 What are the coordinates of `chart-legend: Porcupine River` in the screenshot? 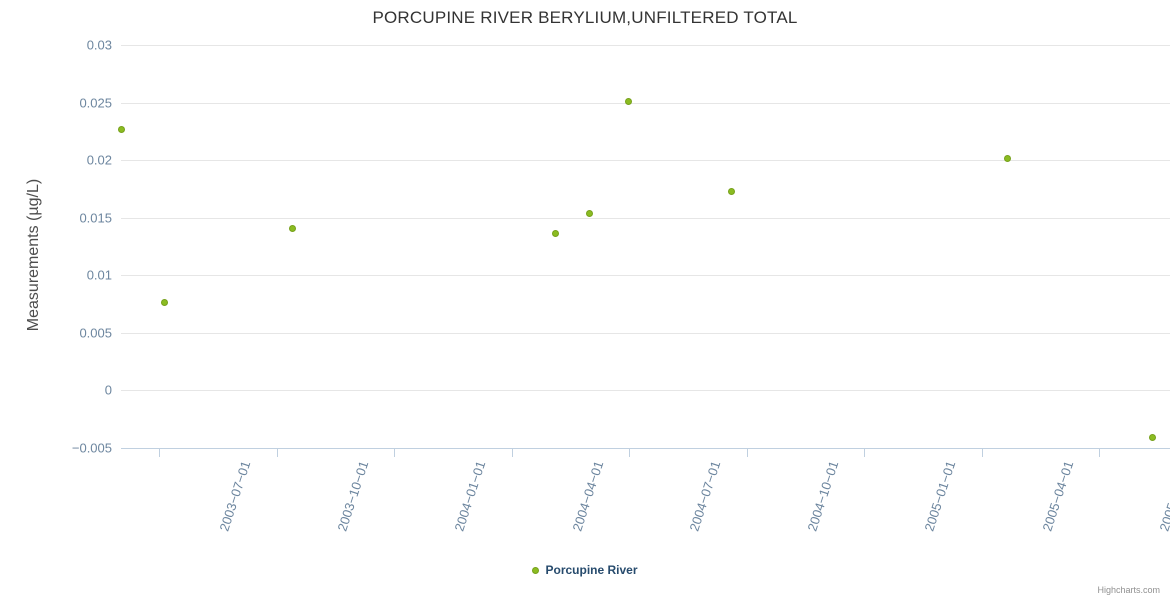 It's located at (585, 570).